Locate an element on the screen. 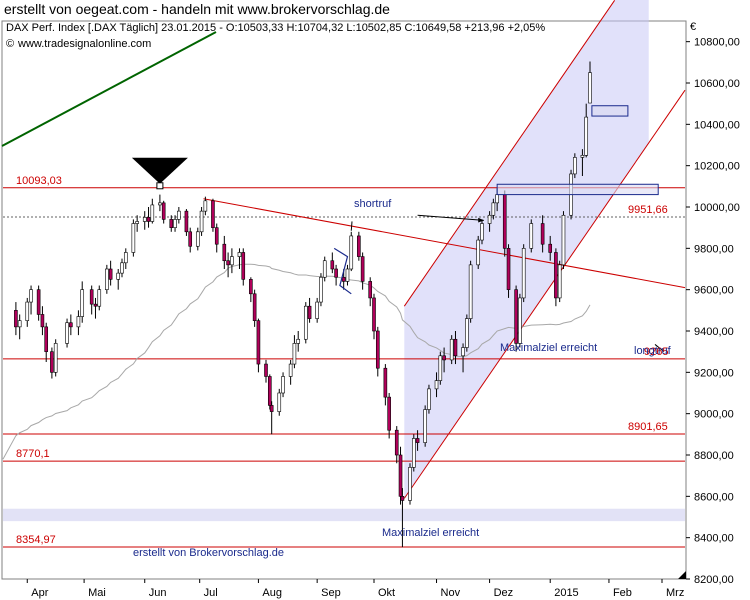 This screenshot has height=600, width=750. high-marker-point is located at coordinates (160, 186).